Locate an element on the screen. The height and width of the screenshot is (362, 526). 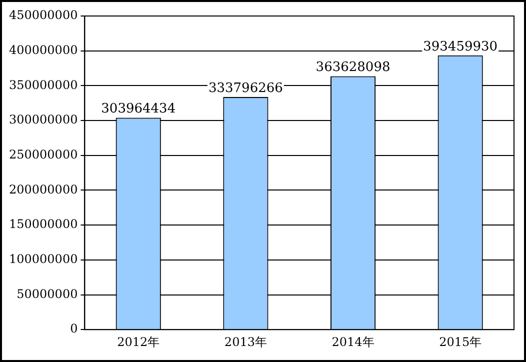
y-tick-label: 450000000 is located at coordinates (43, 15).